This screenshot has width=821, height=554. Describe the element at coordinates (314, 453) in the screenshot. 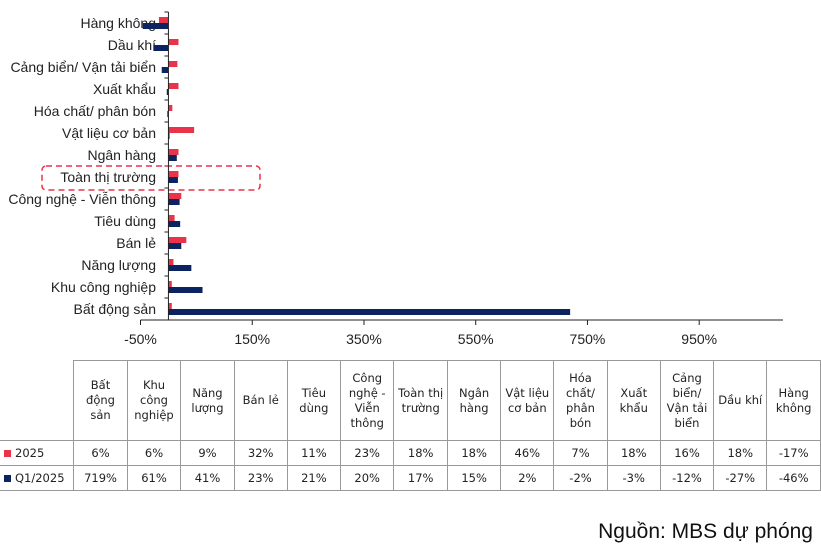

I see `table-cell: 11%` at that location.